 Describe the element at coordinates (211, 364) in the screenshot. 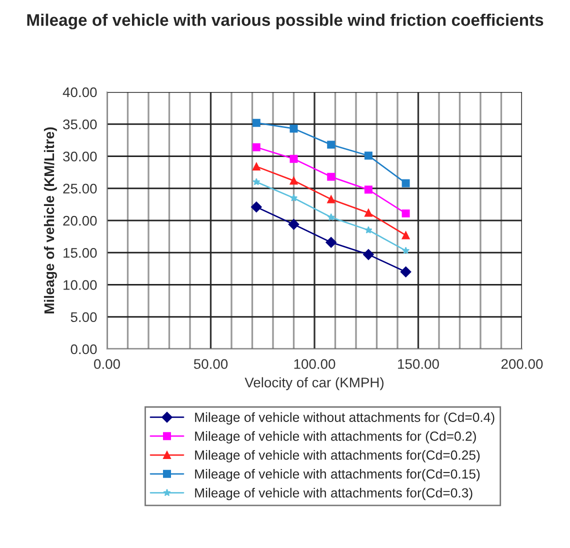

I see `x-tick-label: 50.00` at that location.